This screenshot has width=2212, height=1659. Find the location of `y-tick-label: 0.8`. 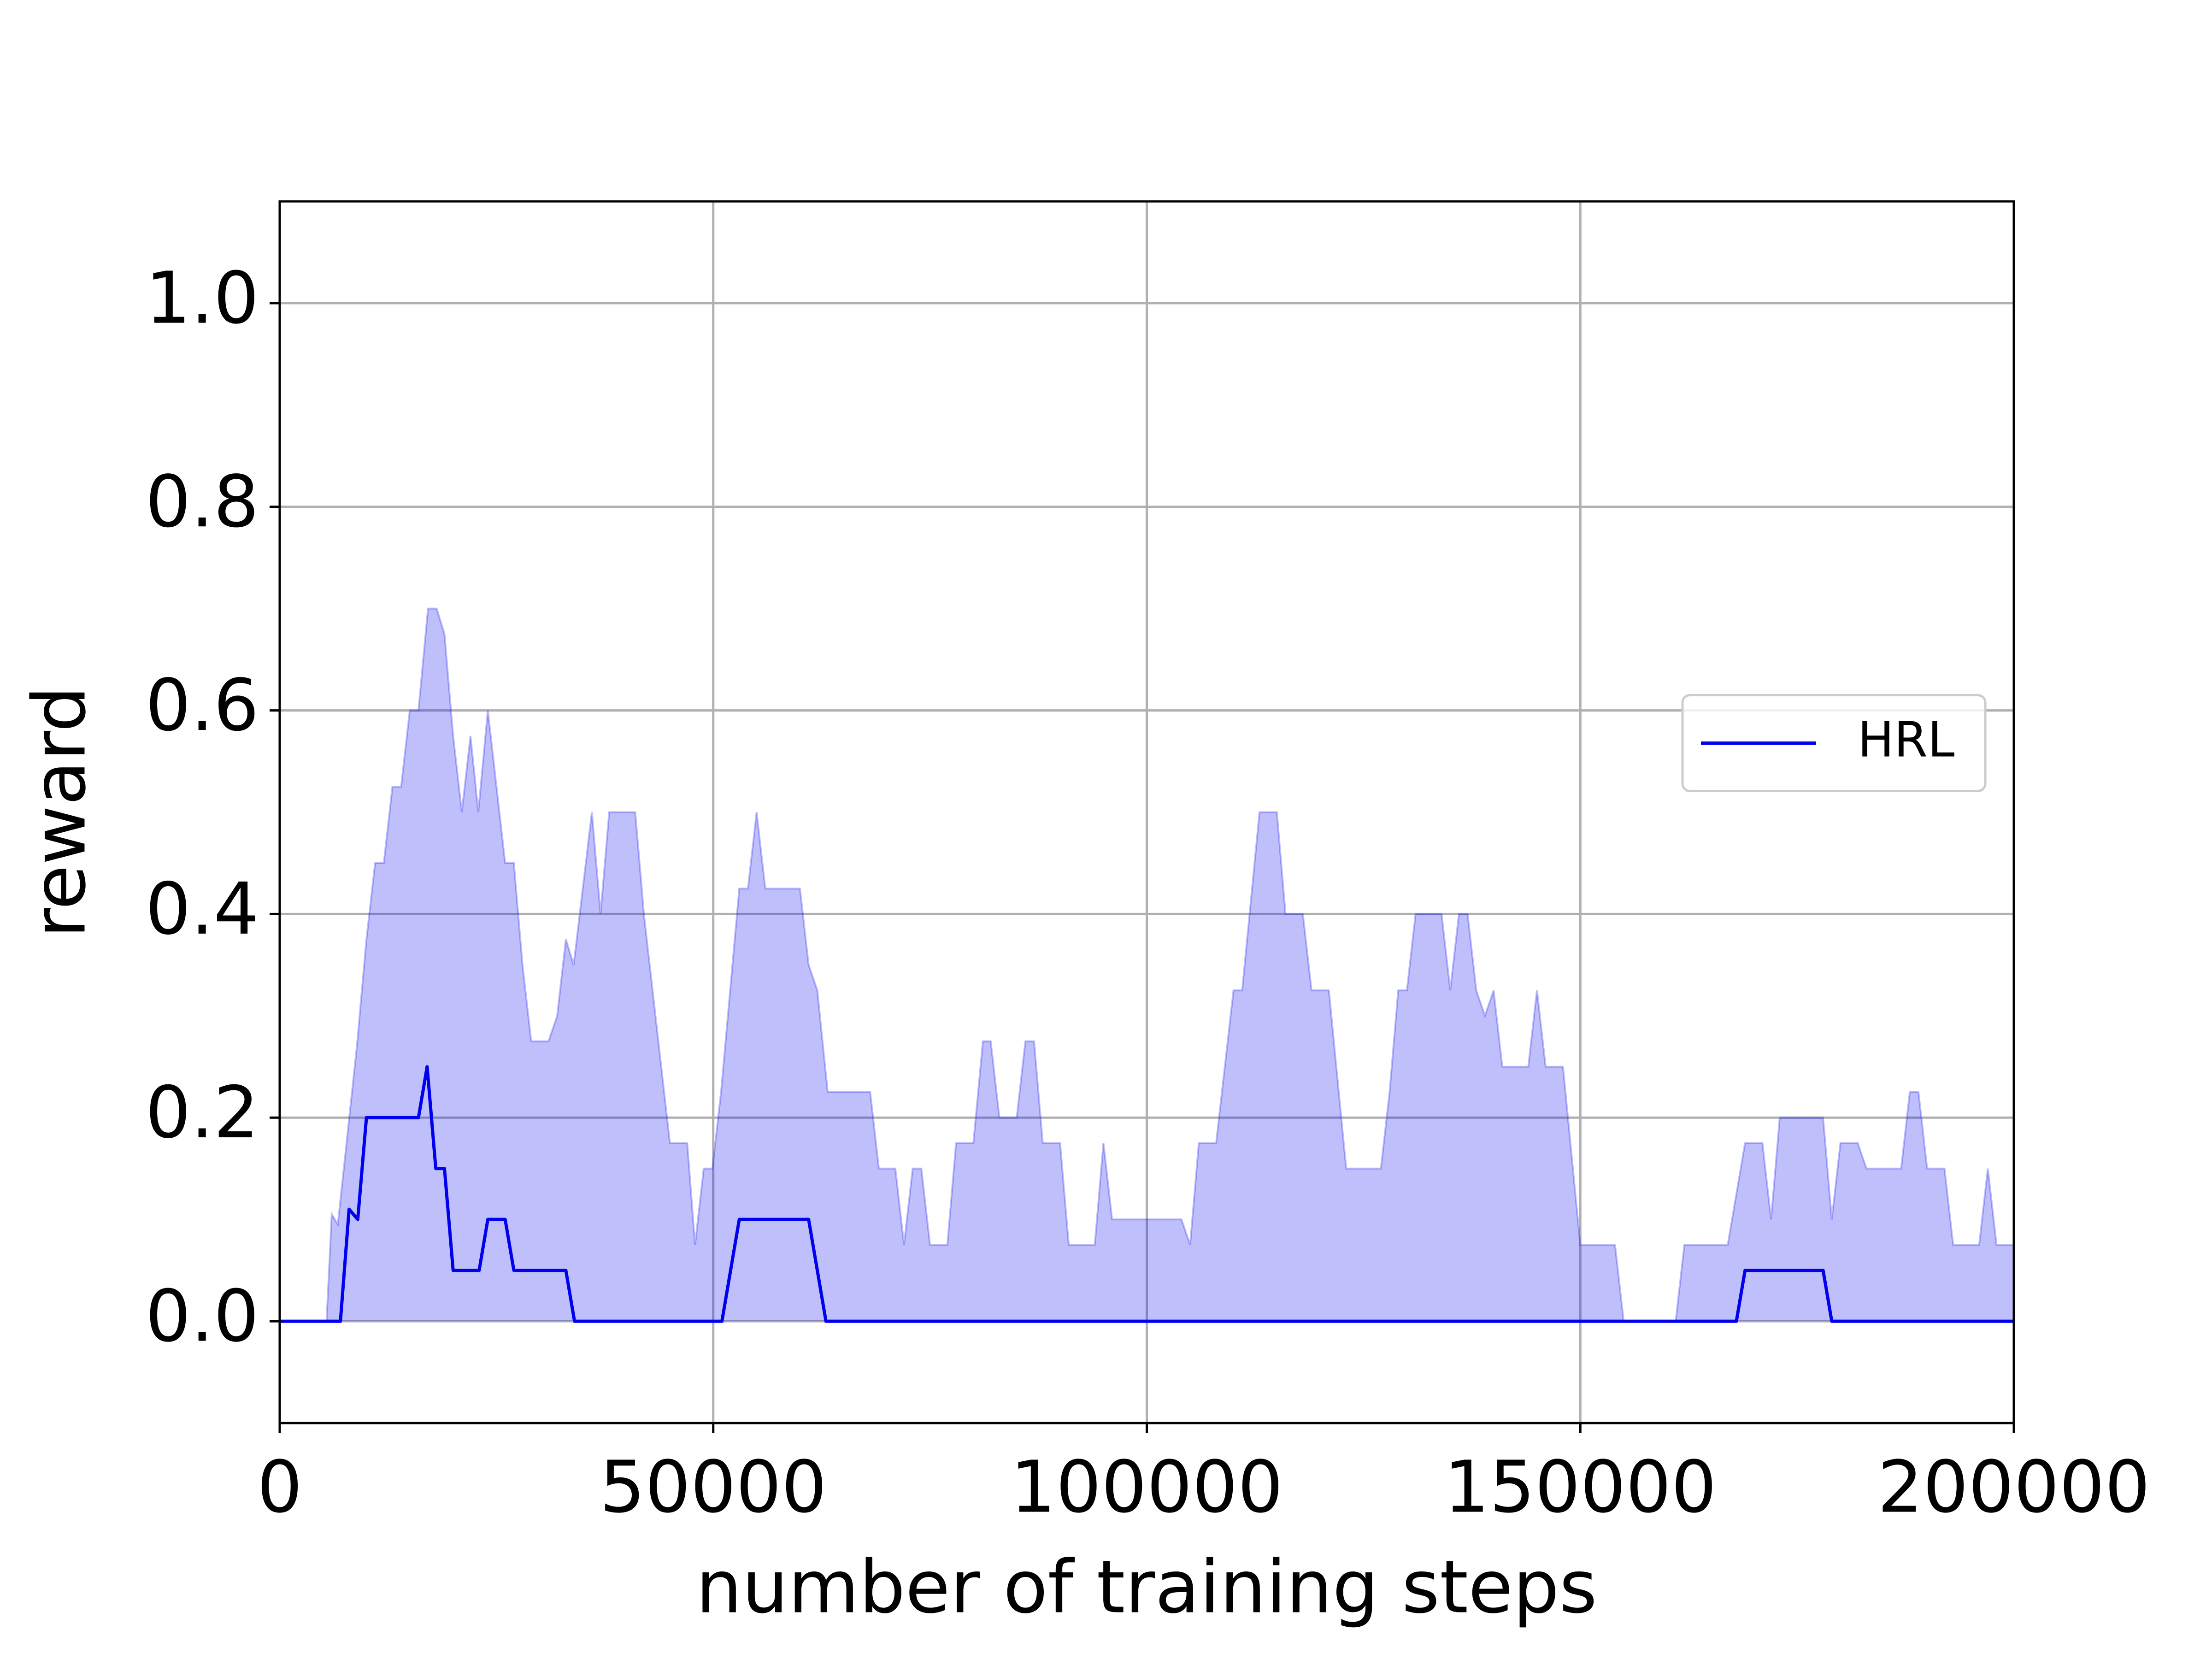

y-tick-label: 0.8 is located at coordinates (202, 501).